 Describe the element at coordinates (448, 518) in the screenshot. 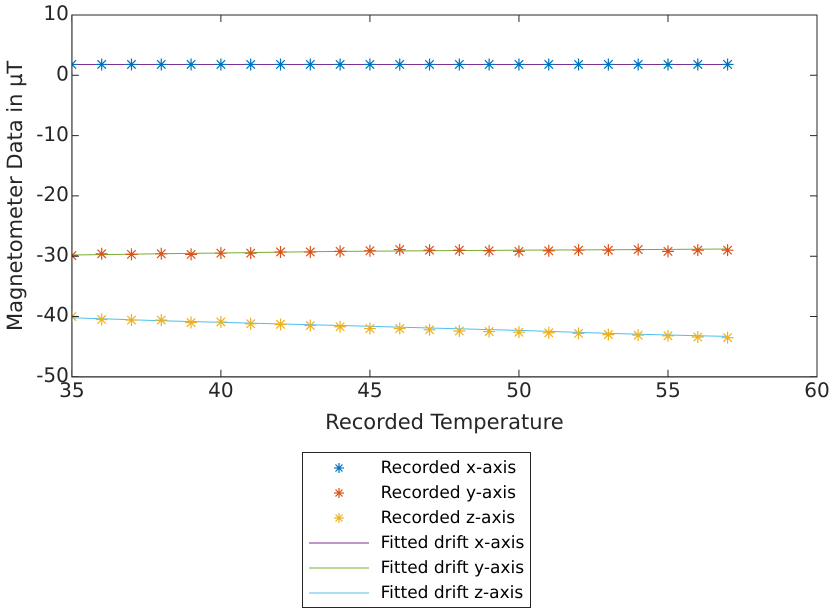

I see `legend-label: Recorded z-axis` at that location.